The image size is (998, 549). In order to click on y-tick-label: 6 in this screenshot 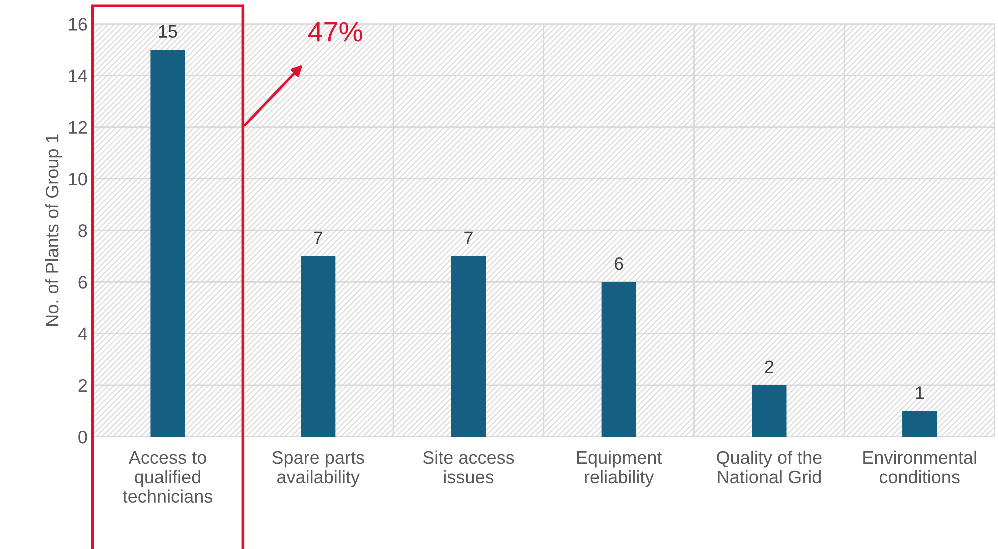, I will do `click(83, 282)`.